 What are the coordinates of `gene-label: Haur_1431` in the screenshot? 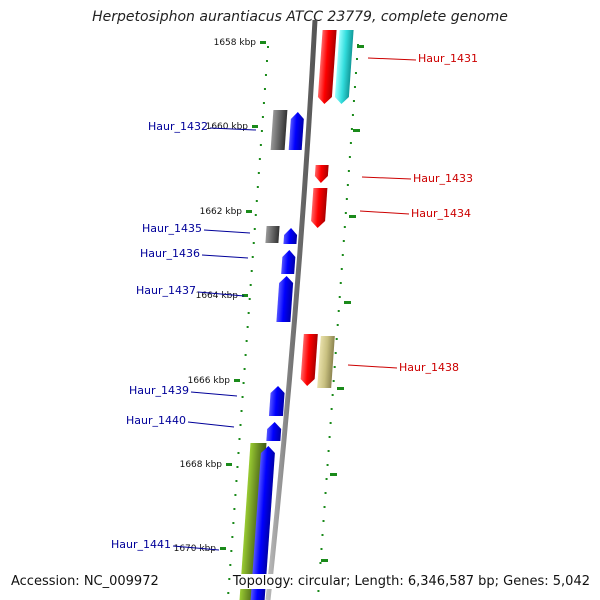 It's located at (448, 58).